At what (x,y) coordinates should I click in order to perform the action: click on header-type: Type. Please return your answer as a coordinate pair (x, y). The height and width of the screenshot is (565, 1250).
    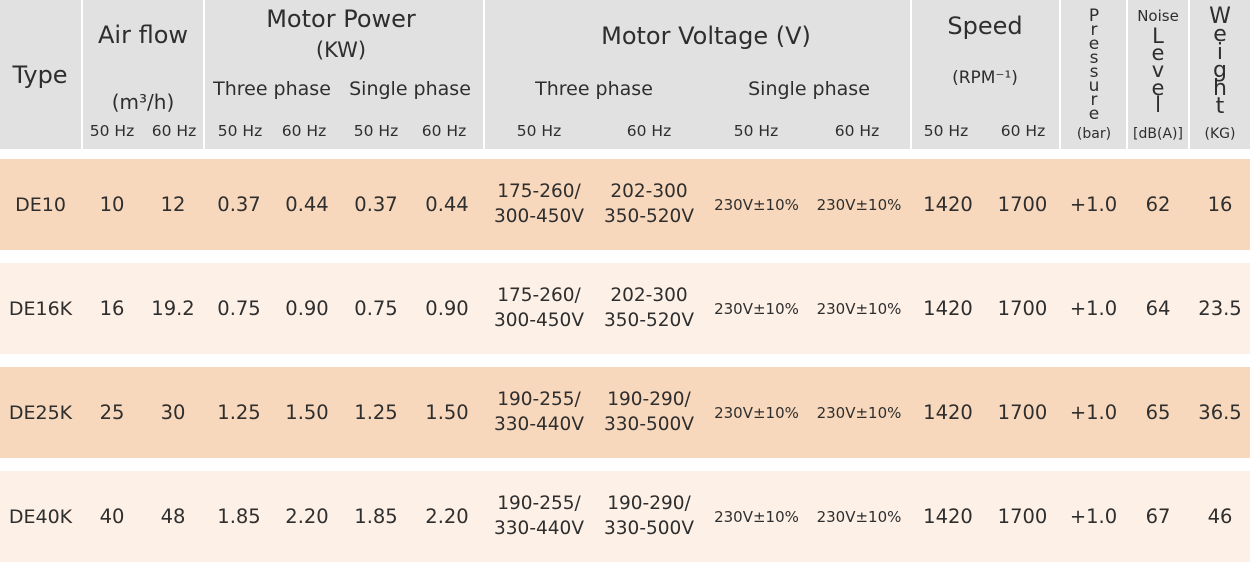
    Looking at the image, I should click on (40, 75).